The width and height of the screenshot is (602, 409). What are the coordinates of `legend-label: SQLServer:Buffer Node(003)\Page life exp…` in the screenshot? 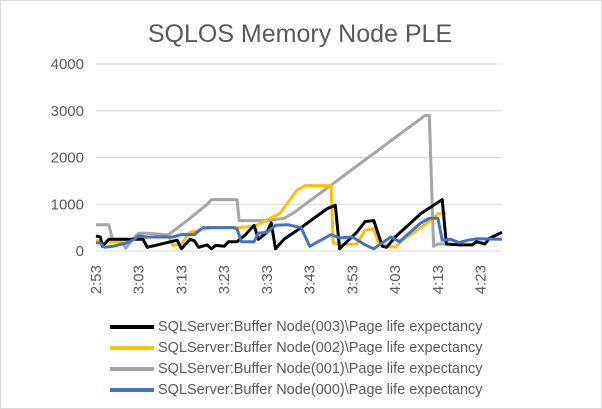 It's located at (320, 326).